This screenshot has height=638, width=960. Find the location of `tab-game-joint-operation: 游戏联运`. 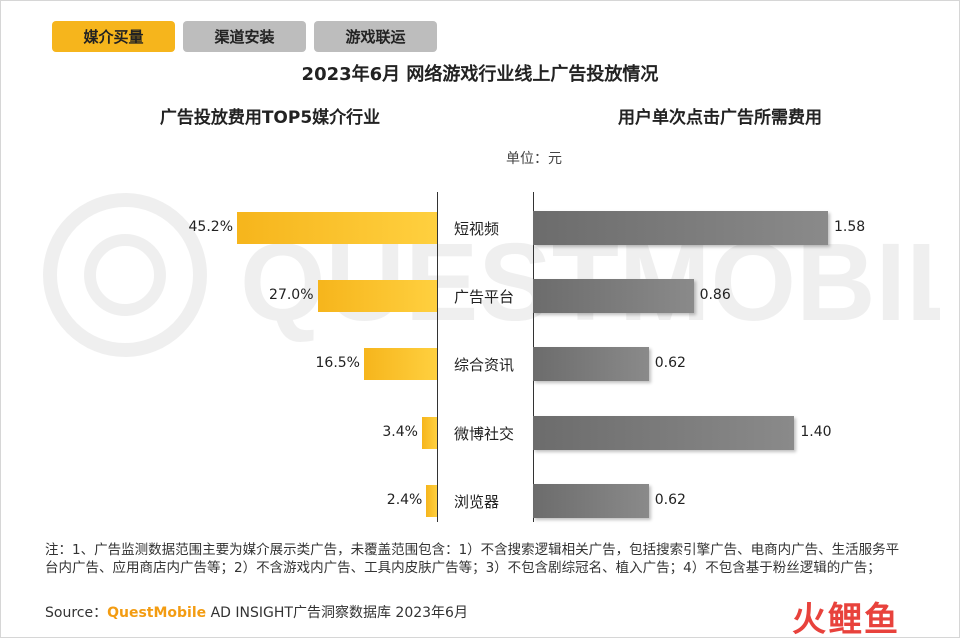

tab-game-joint-operation: 游戏联运 is located at coordinates (375, 36).